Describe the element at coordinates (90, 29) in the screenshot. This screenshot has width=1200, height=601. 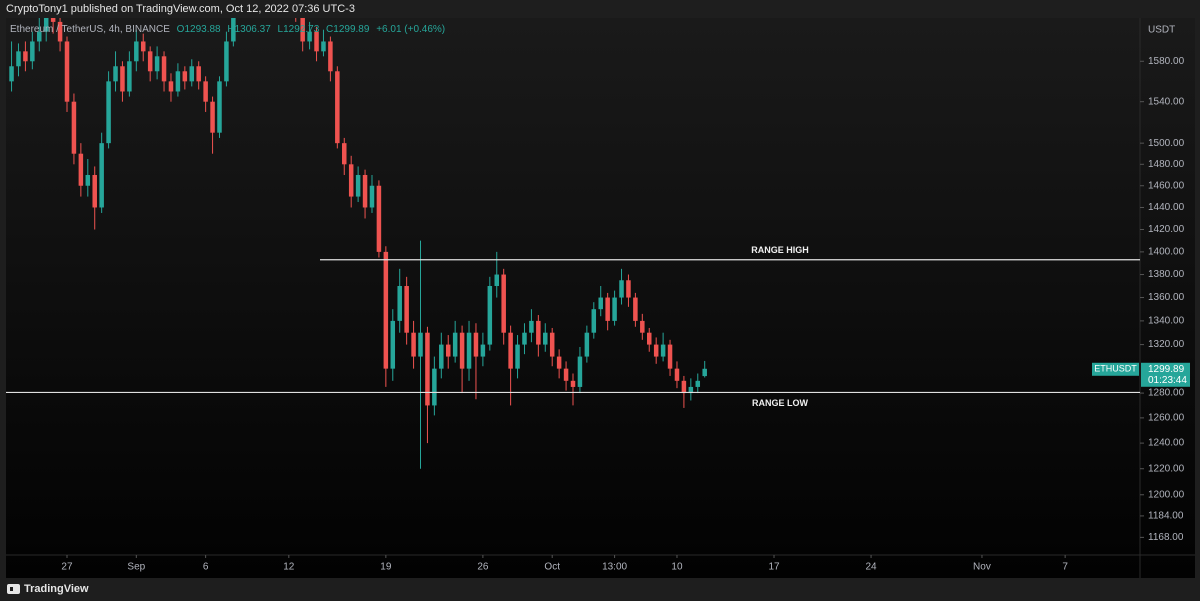
I see `symbol-name: Ethereum / TetherUS, 4h, BINANCE` at that location.